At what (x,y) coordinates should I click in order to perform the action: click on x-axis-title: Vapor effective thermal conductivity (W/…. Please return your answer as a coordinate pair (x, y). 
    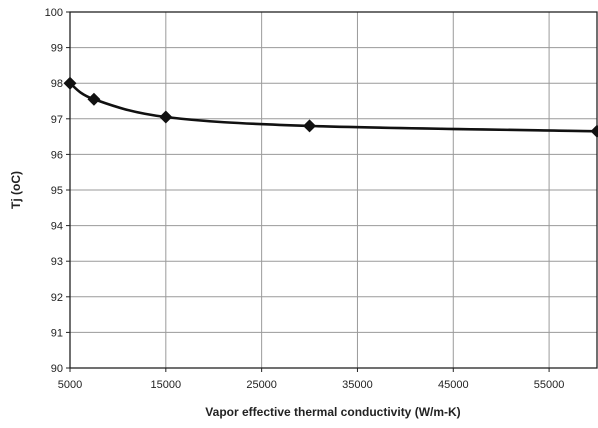
    Looking at the image, I should click on (332, 412).